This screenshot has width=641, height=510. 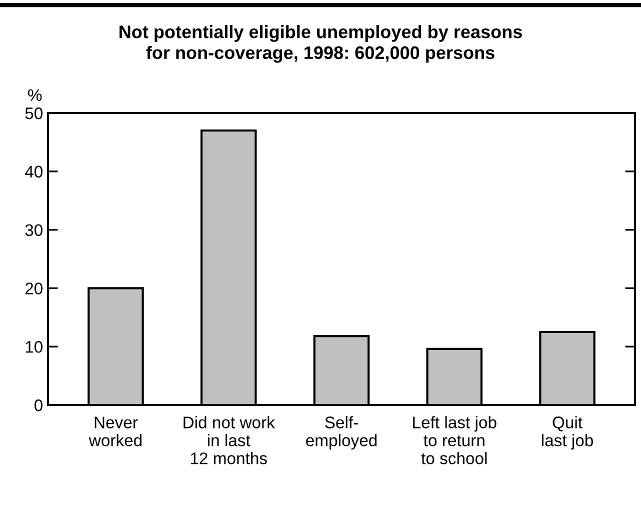 What do you see at coordinates (115, 431) in the screenshot?
I see `x-tick-label: Never worked` at bounding box center [115, 431].